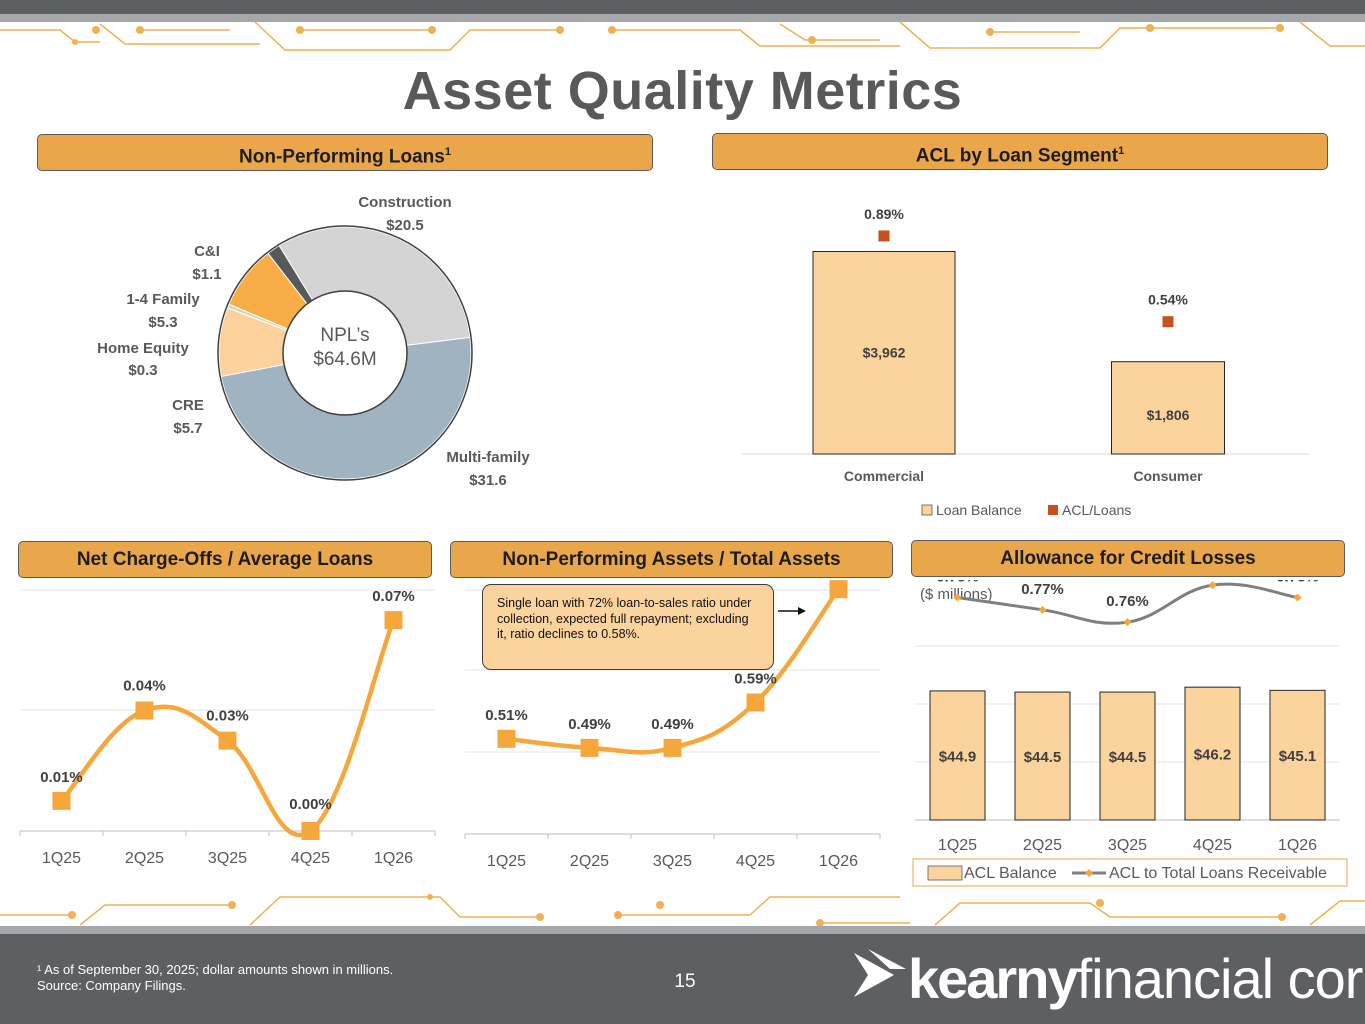 This screenshot has width=1365, height=1024. Describe the element at coordinates (405, 225) in the screenshot. I see `npl-label-construction-value: $20.5` at that location.